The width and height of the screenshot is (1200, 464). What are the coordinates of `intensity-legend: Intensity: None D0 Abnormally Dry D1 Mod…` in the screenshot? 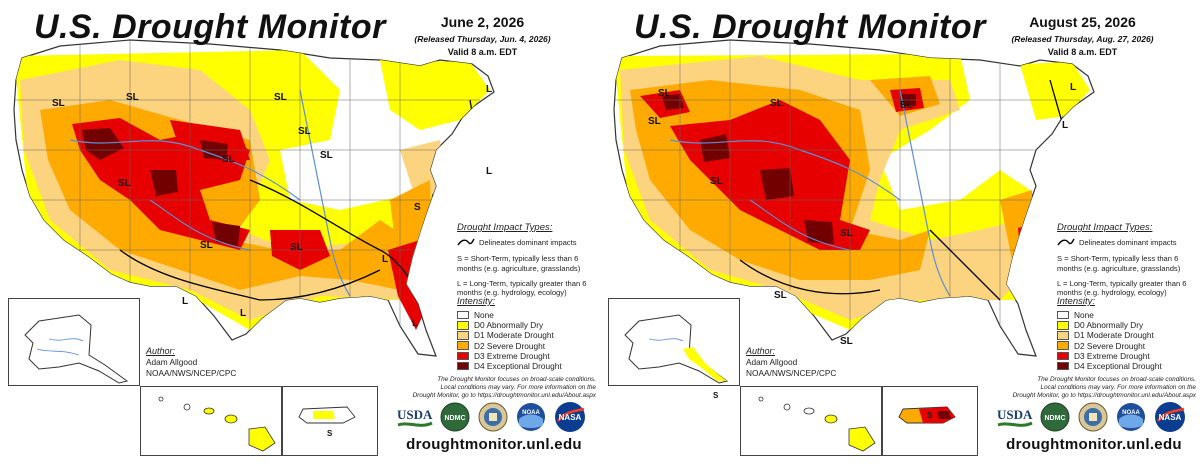 It's located at (1127, 333).